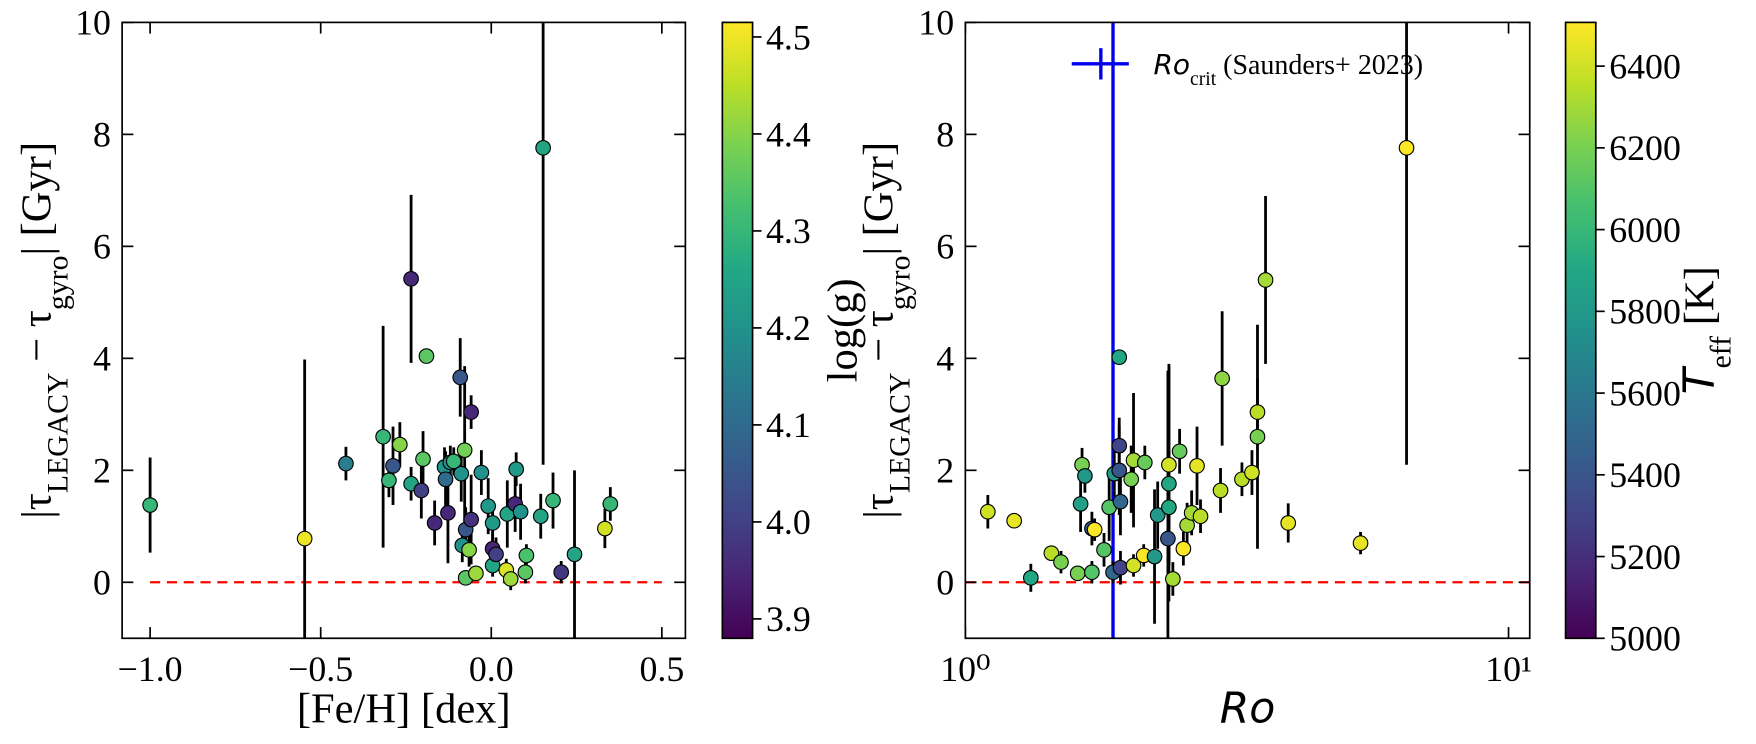 The height and width of the screenshot is (744, 1756). I want to click on colorbar-tick-label: 5600, so click(1645, 393).